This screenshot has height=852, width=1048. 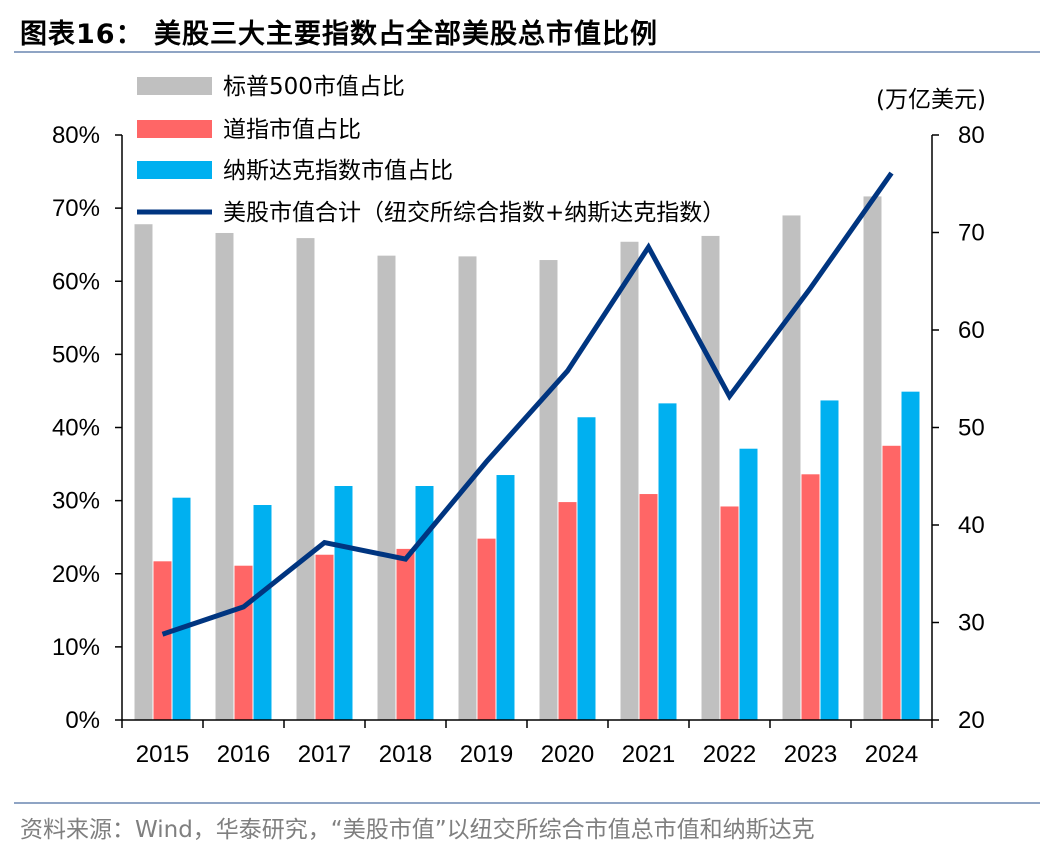 I want to click on bar-sp500-2024, so click(x=872, y=458).